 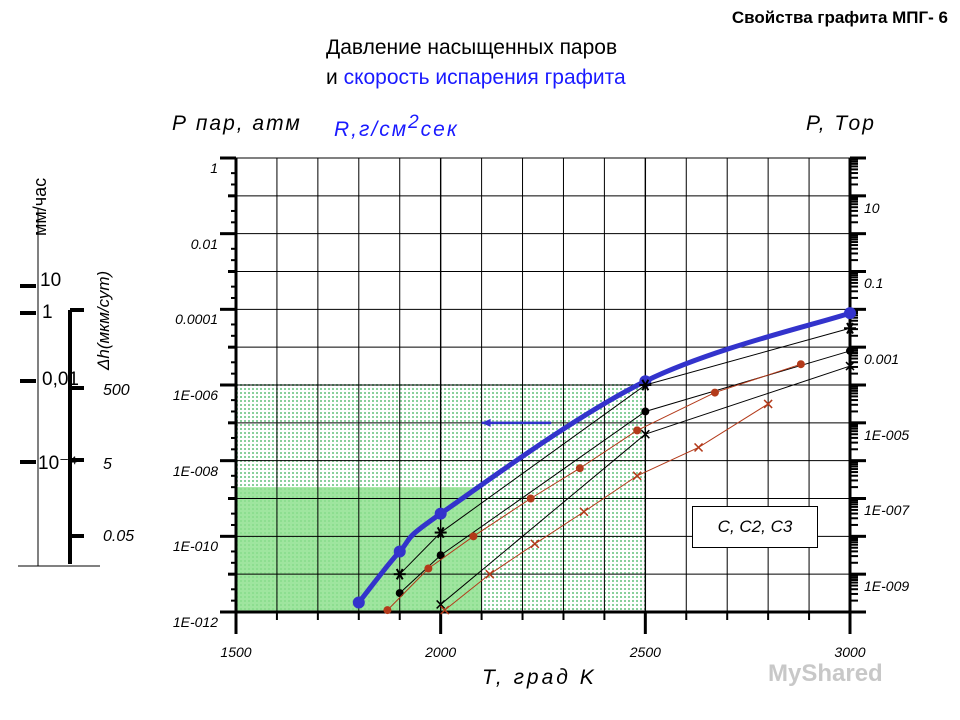 What do you see at coordinates (486, 422) in the screenshot?
I see `arrow-head` at bounding box center [486, 422].